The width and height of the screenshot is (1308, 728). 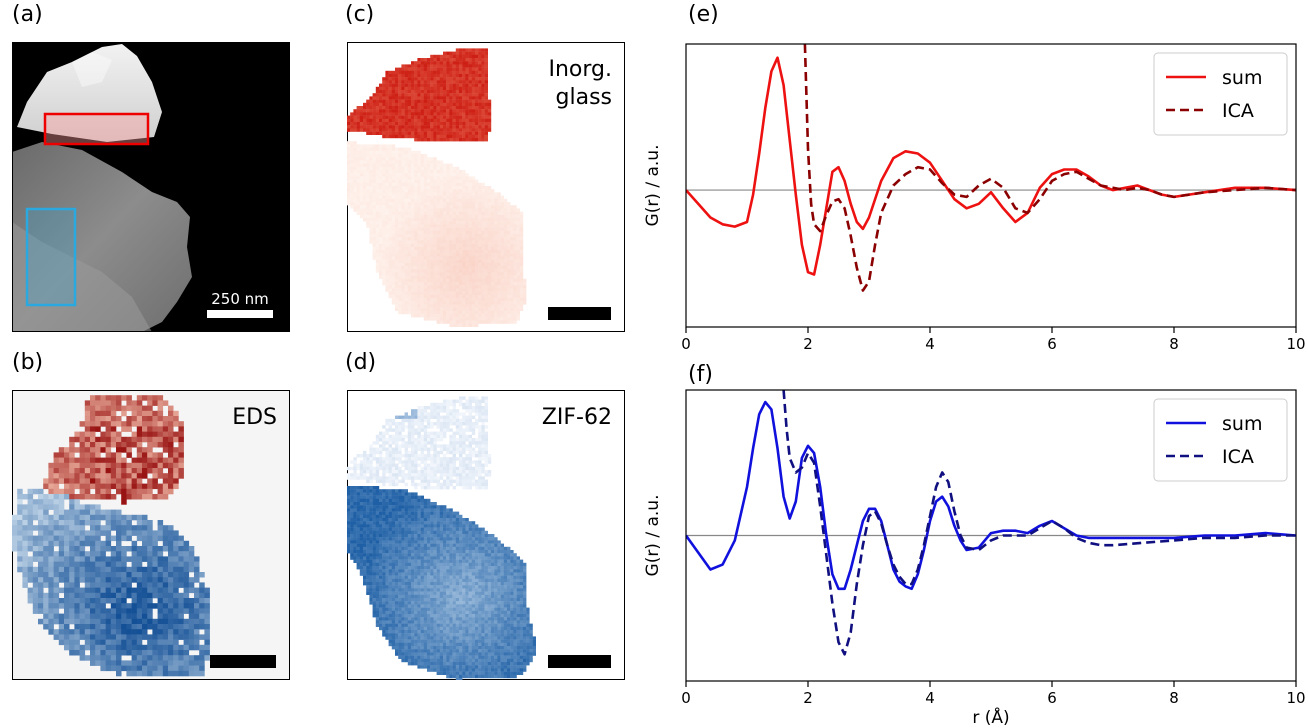 What do you see at coordinates (111, 536) in the screenshot?
I see `eds-pixel-grid` at bounding box center [111, 536].